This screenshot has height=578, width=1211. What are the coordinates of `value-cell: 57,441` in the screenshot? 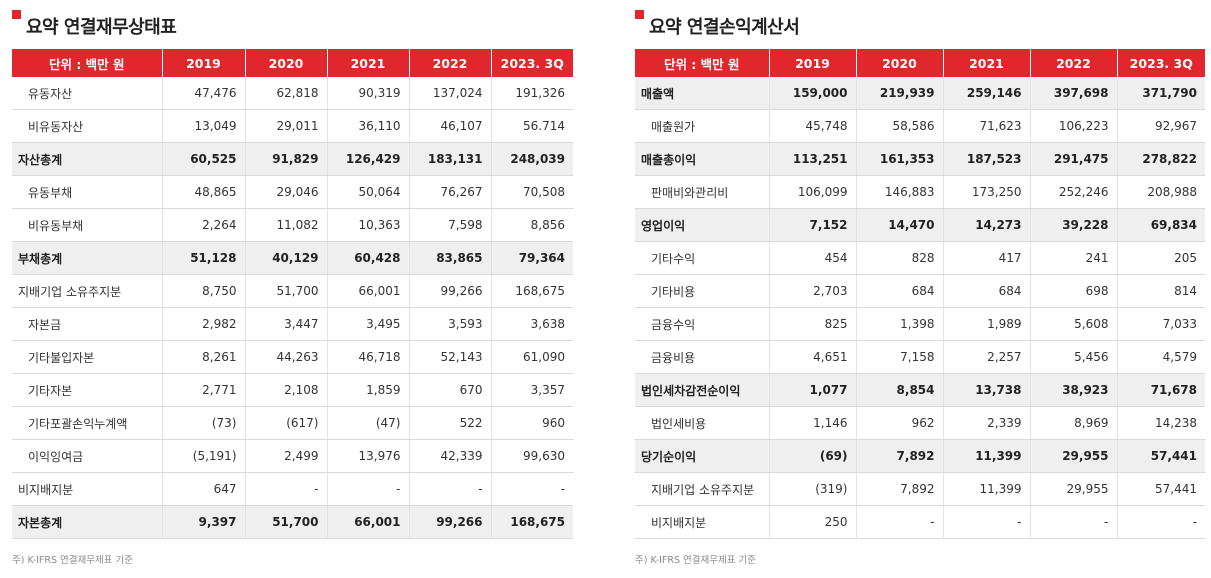 It's located at (1160, 489).